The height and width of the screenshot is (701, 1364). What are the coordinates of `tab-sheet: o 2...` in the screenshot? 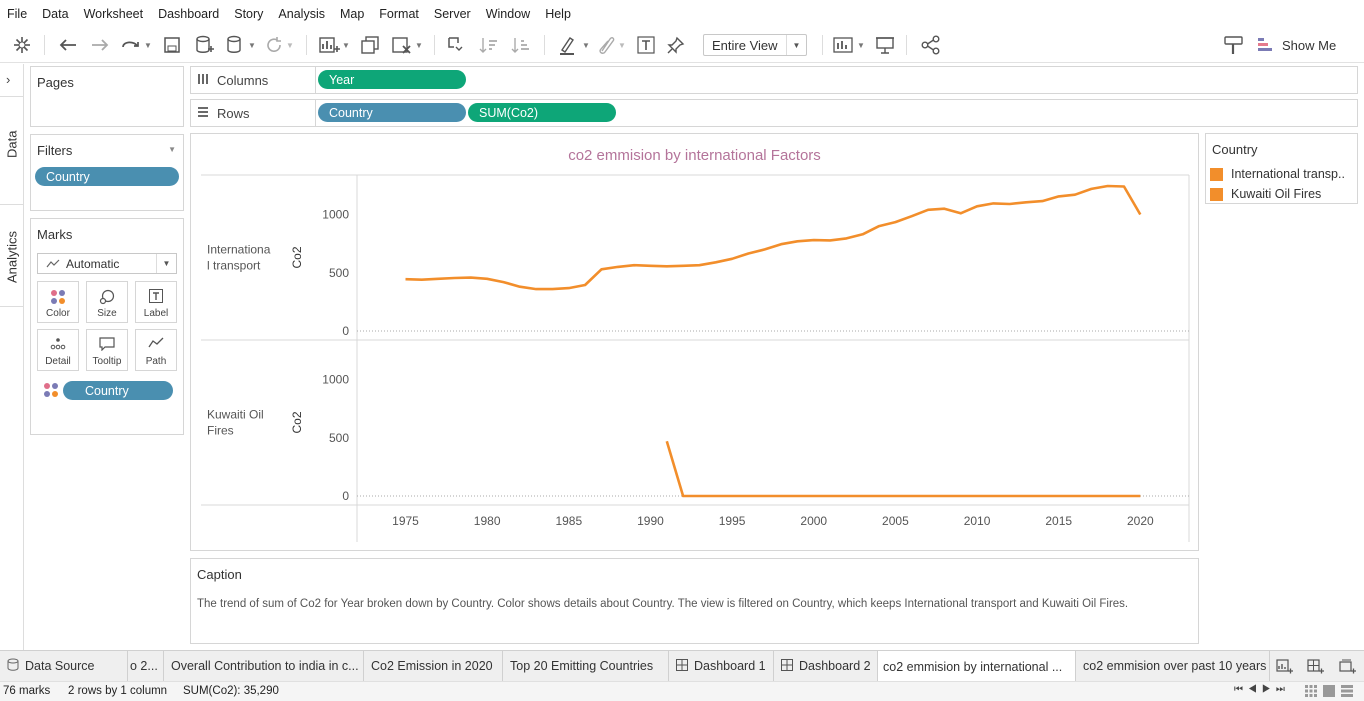 It's located at (146, 666).